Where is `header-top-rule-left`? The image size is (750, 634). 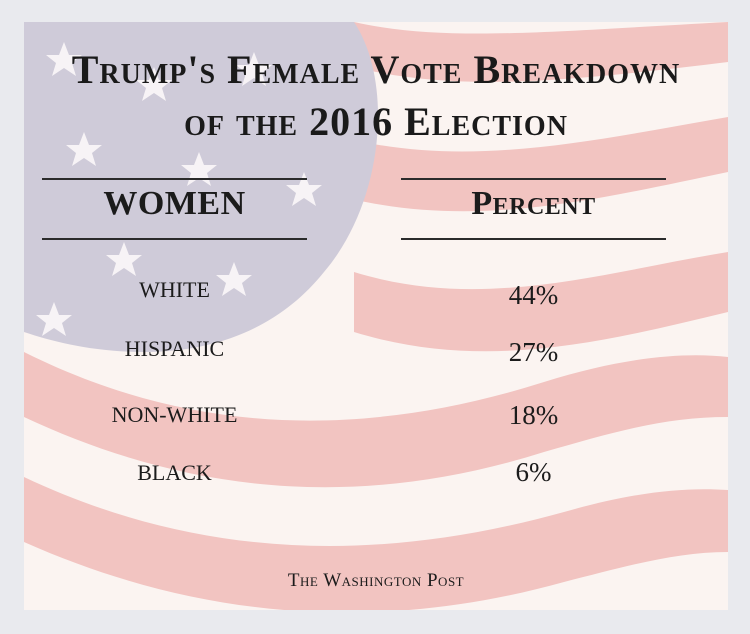 header-top-rule-left is located at coordinates (174, 179).